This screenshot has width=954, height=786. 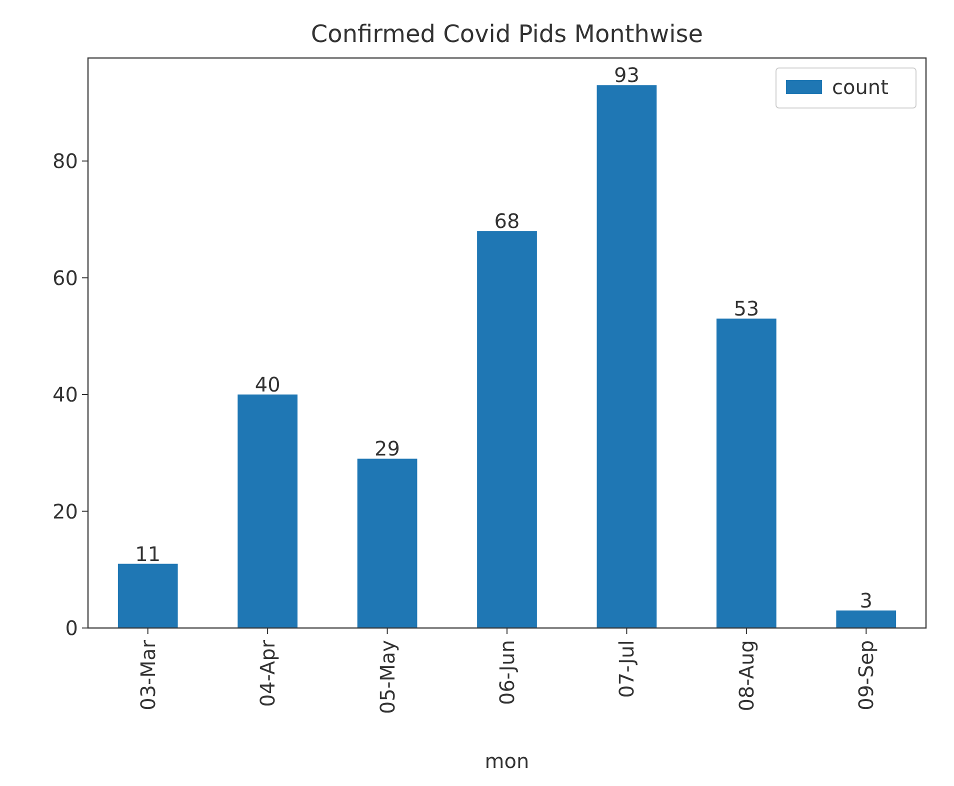 I want to click on data-label: 11, so click(x=148, y=554).